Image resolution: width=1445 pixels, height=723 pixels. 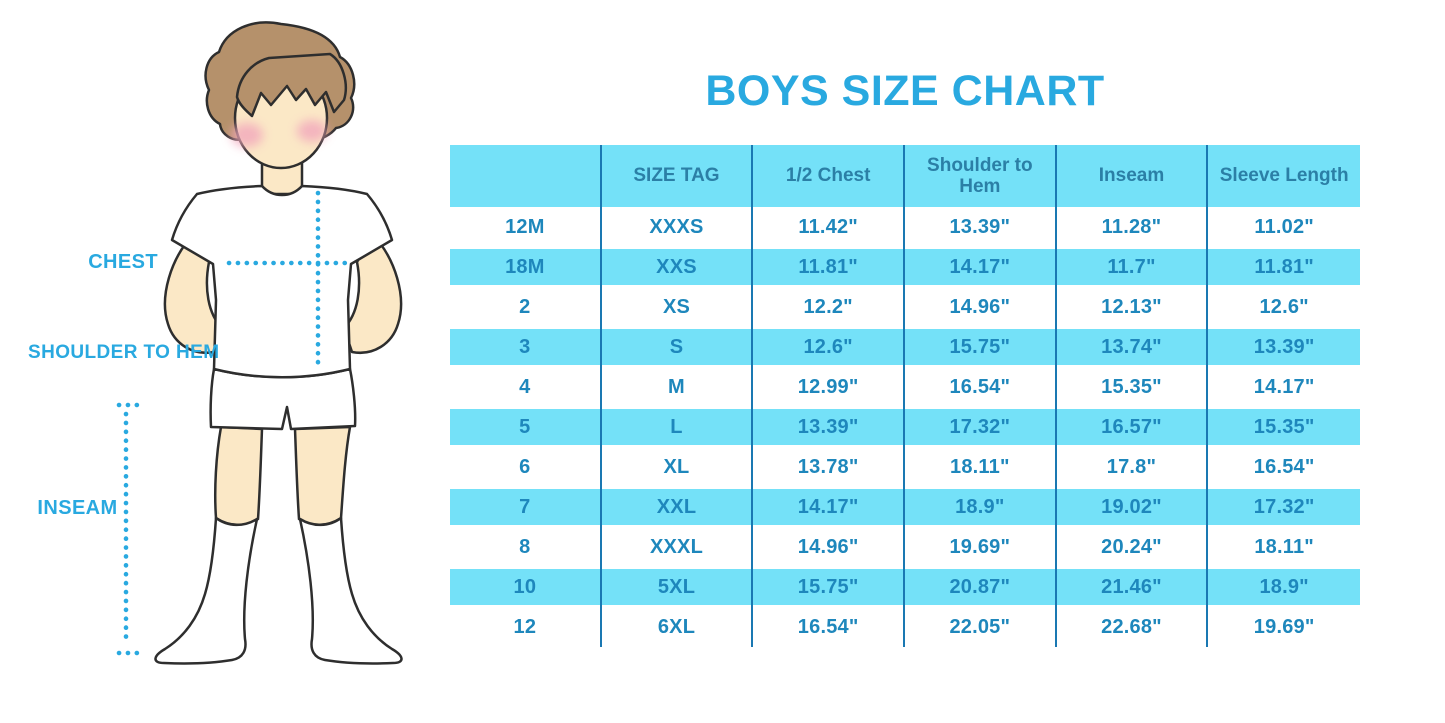 What do you see at coordinates (1133, 507) in the screenshot?
I see `table-cell: 19.02"` at bounding box center [1133, 507].